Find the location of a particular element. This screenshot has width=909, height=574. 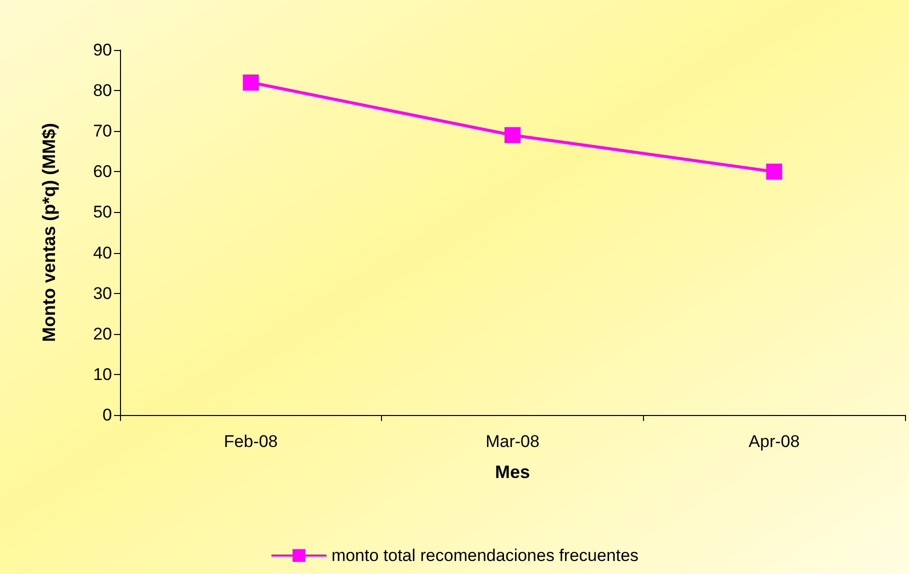

y-tick-label: 30 is located at coordinates (102, 293).